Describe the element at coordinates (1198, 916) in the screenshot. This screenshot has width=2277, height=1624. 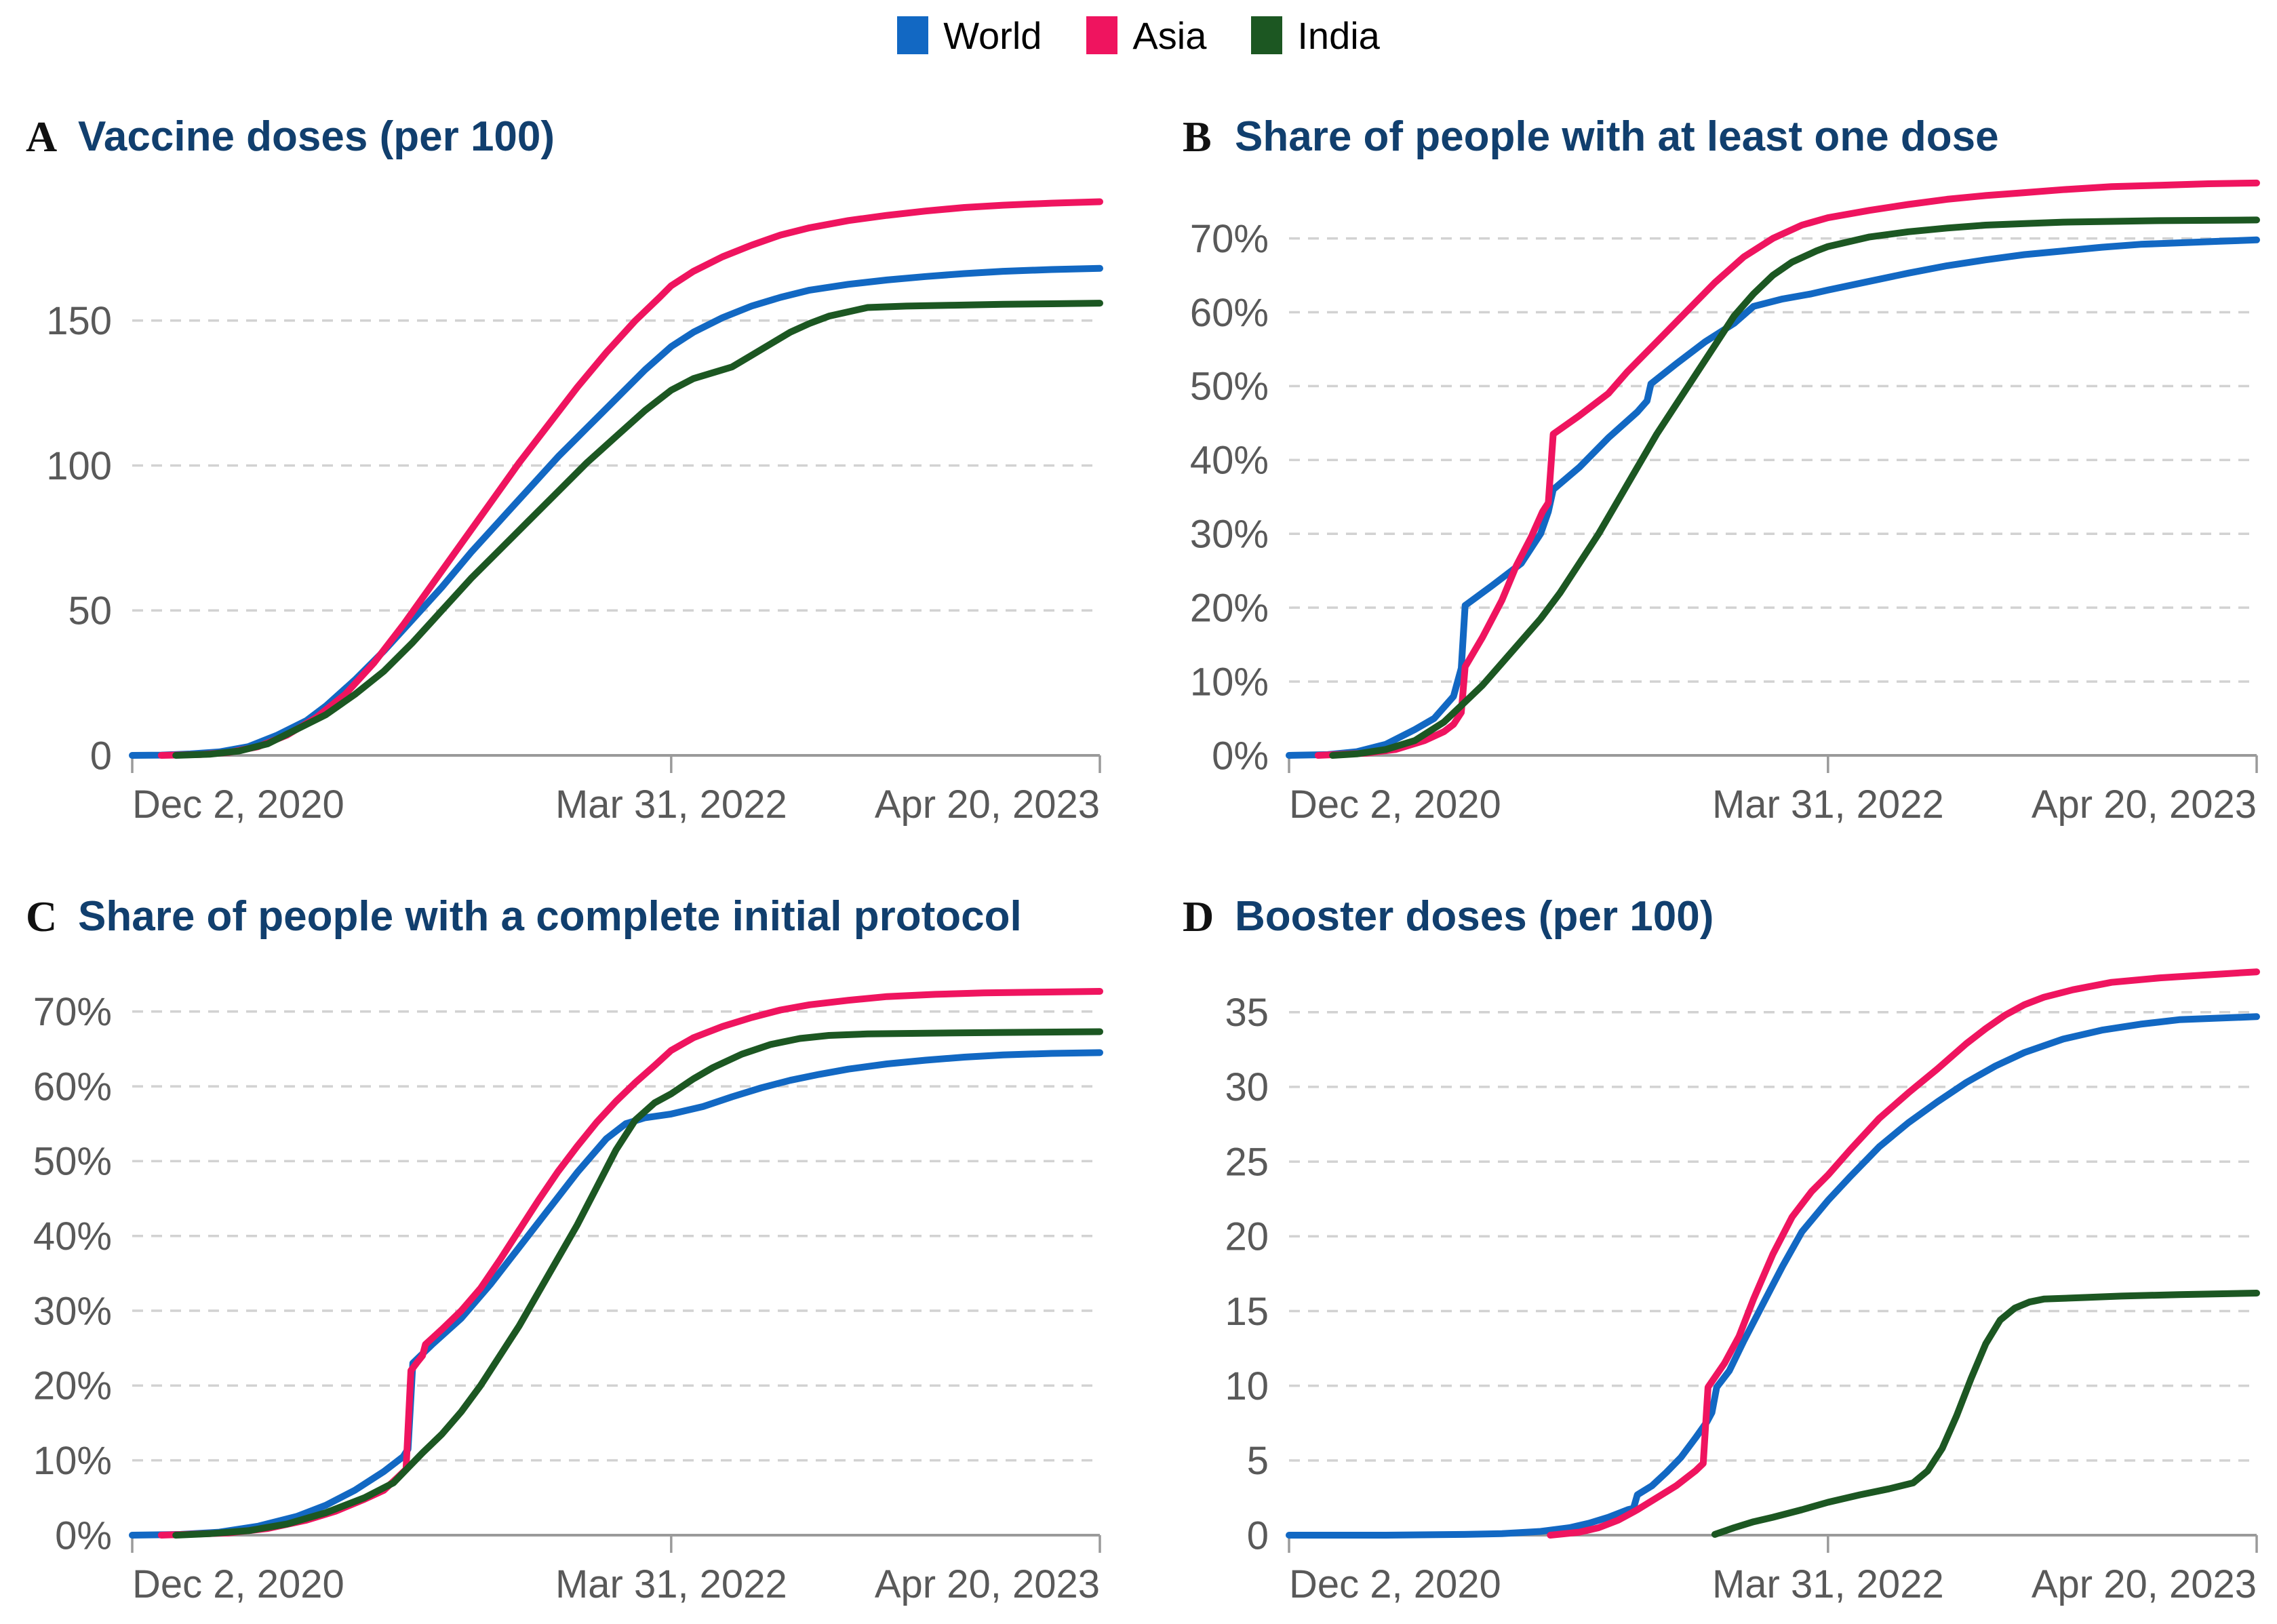
I see `panel-letter: D` at that location.